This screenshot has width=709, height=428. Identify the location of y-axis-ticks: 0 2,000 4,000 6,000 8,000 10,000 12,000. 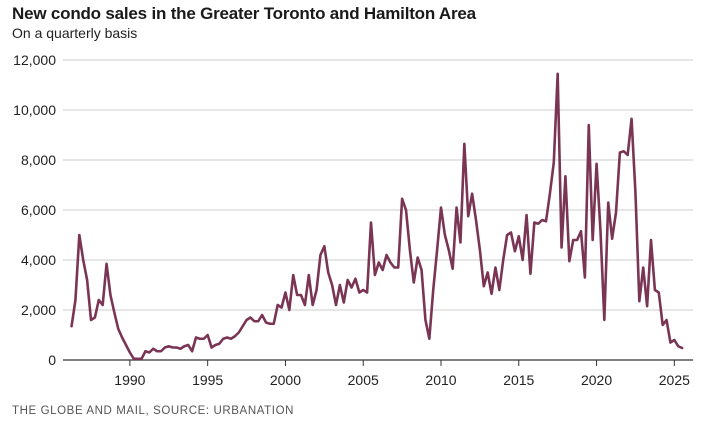
(34, 210).